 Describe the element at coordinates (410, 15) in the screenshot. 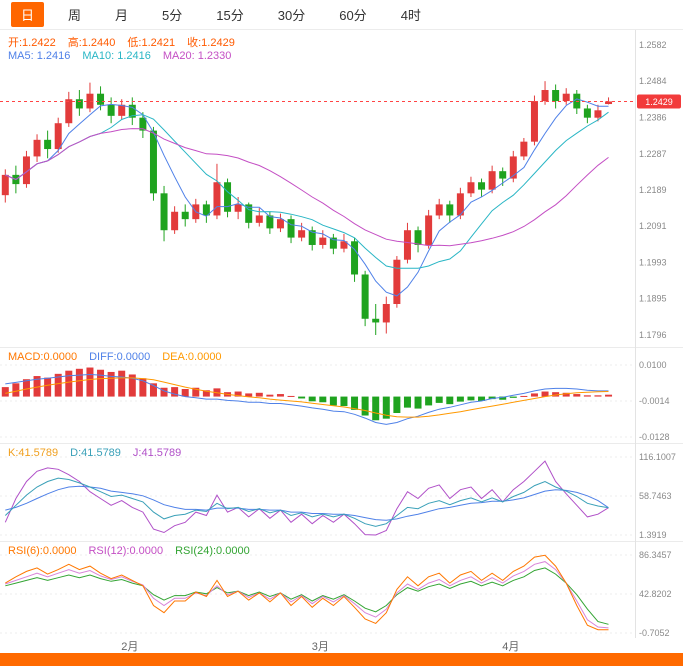

I see `tab-4hour: 4时` at that location.